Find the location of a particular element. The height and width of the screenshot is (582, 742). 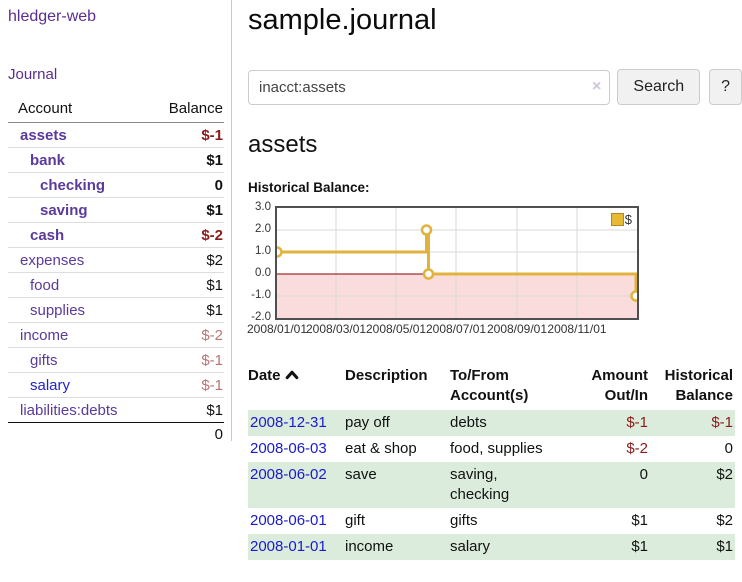

account-row: gifts $-1 is located at coordinates (116, 360).